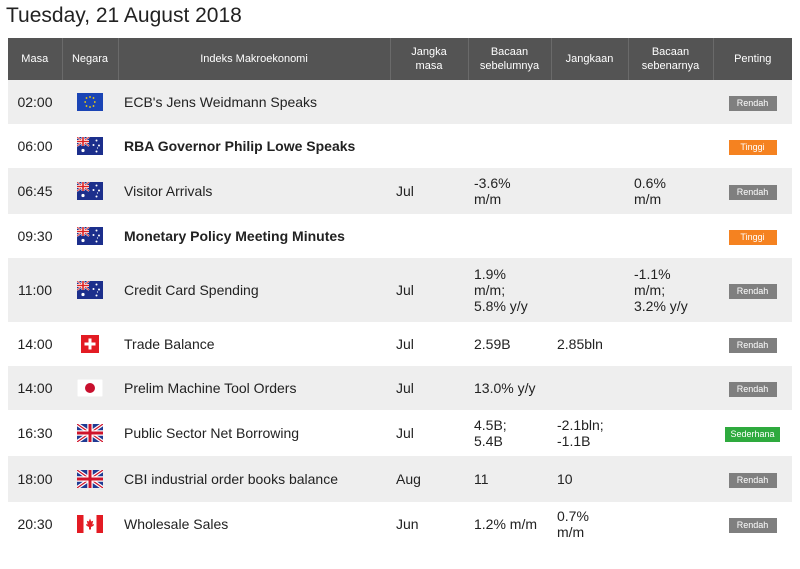 The image size is (800, 569). I want to click on row-event: RBA Governor Philip Lowe Speaks, so click(254, 146).